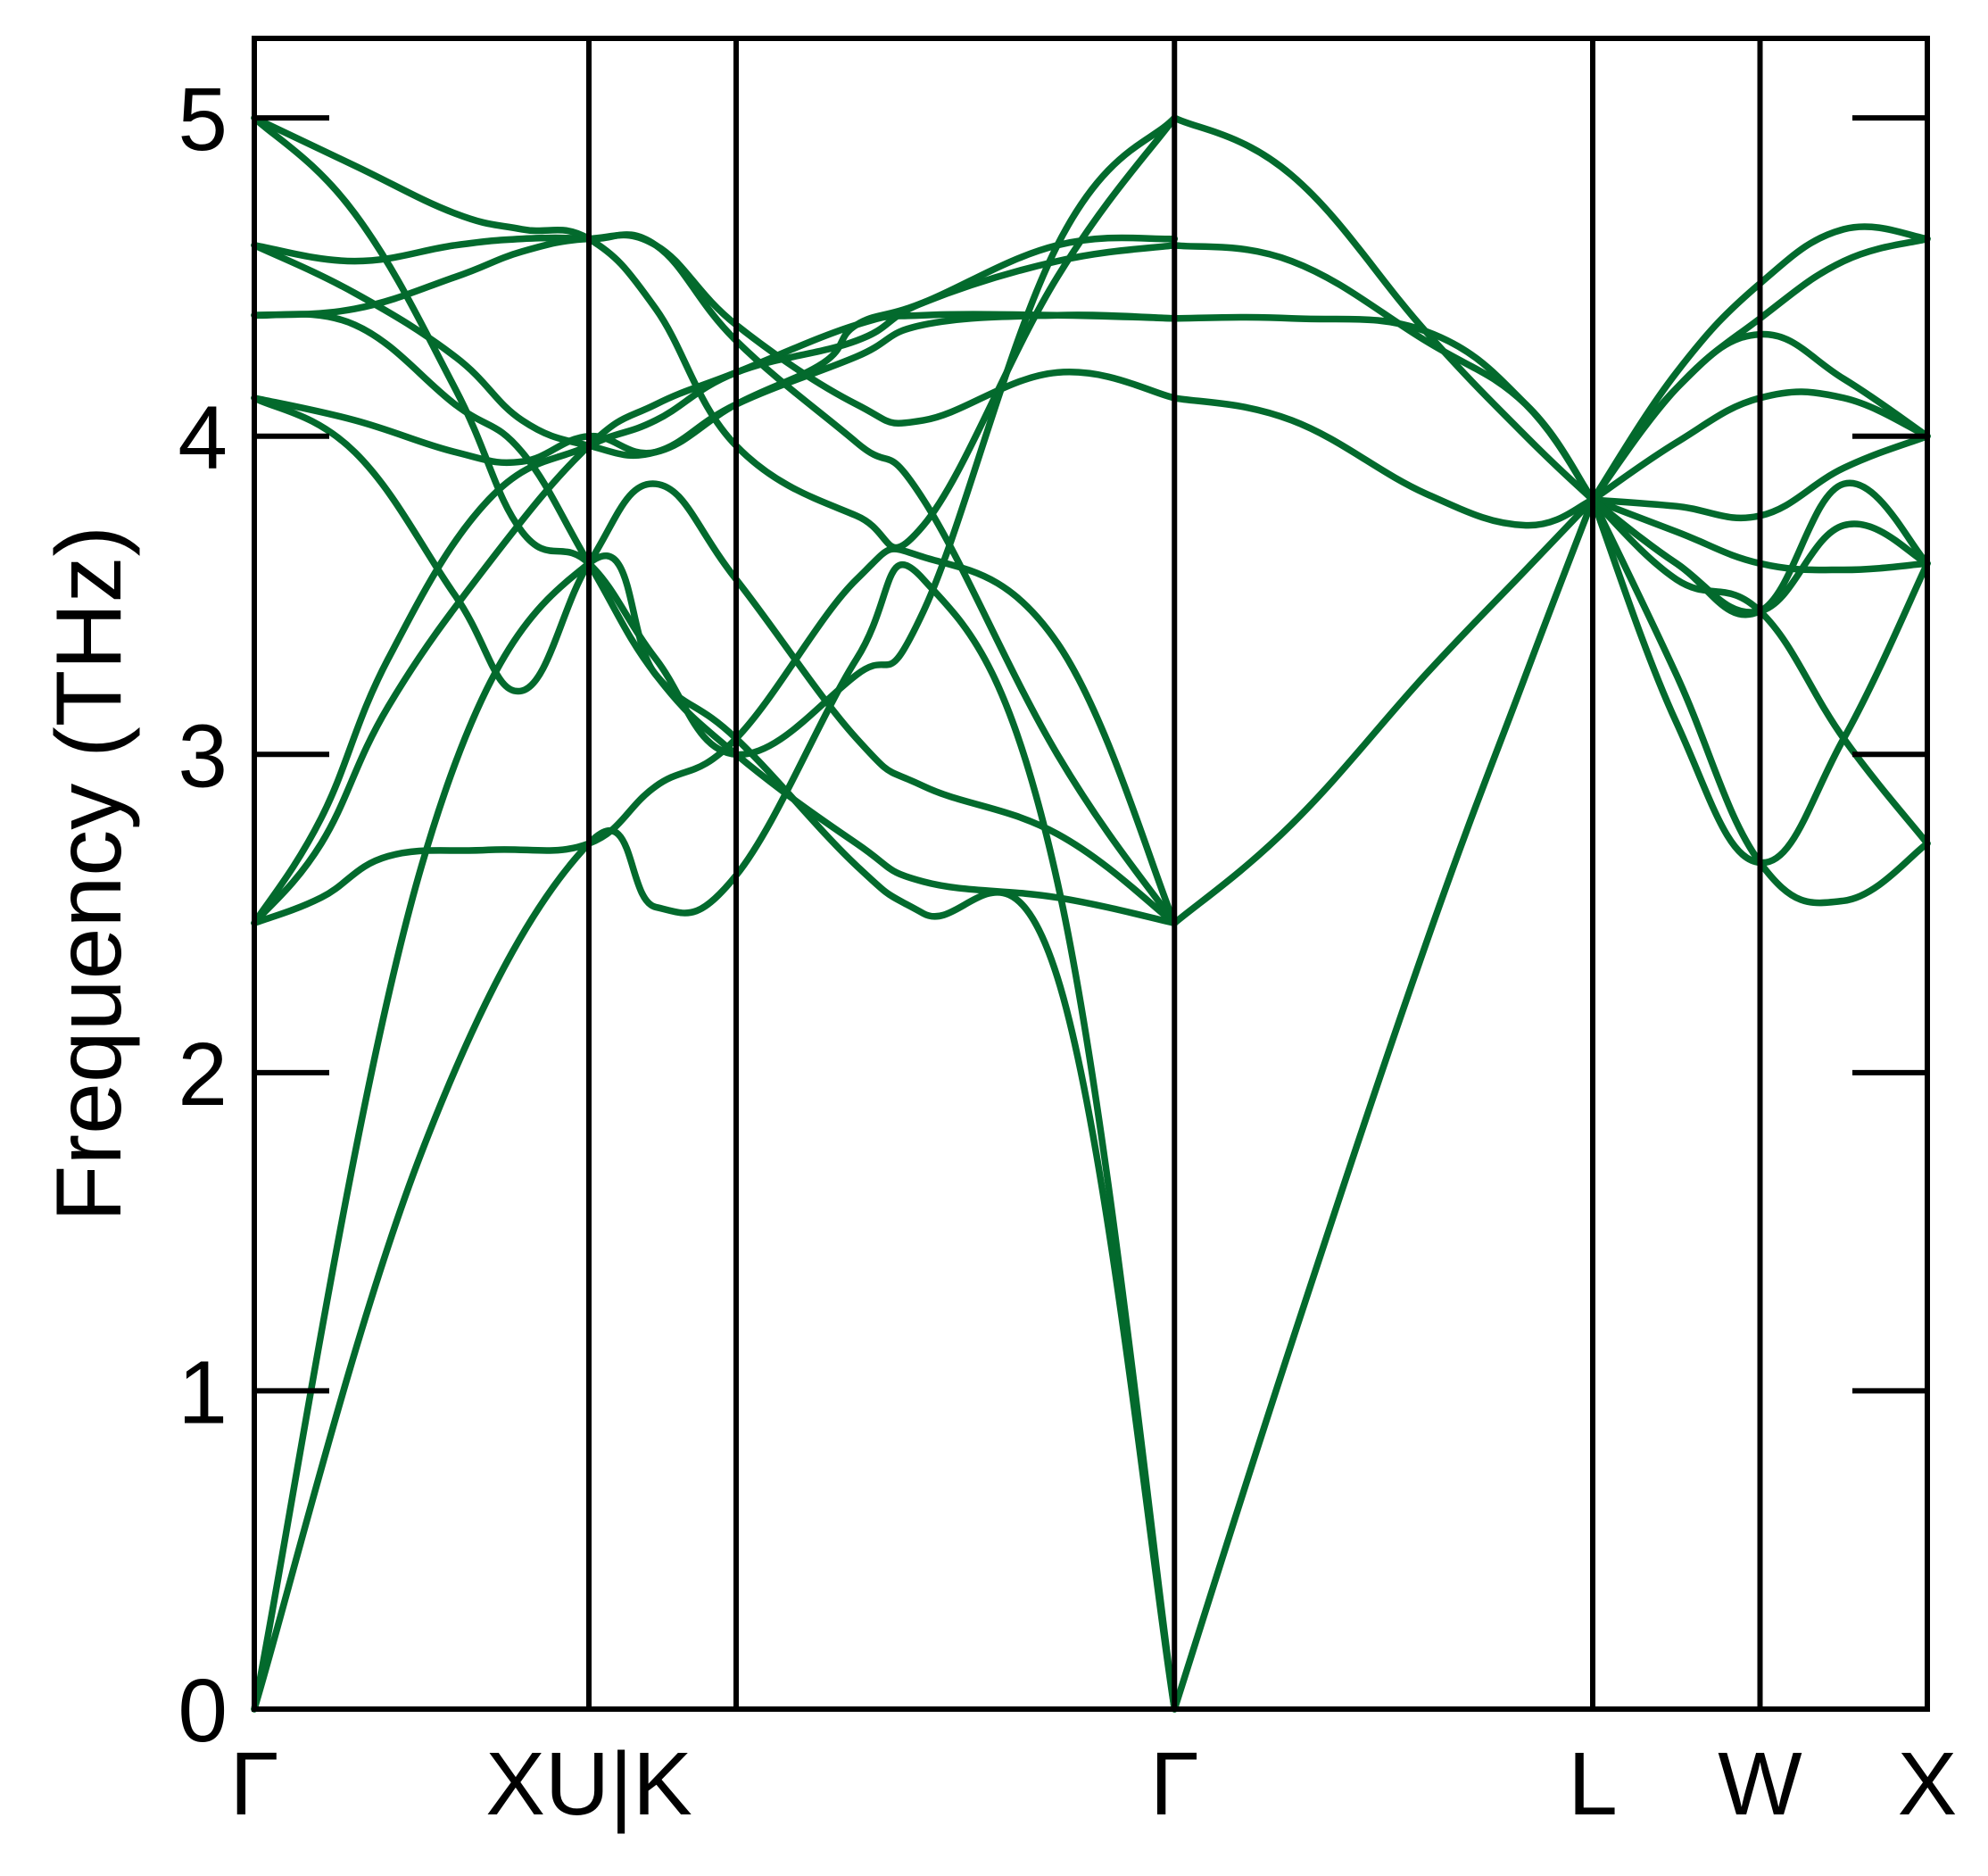  What do you see at coordinates (588, 1784) in the screenshot?
I see `x-tick-label: XU|K` at bounding box center [588, 1784].